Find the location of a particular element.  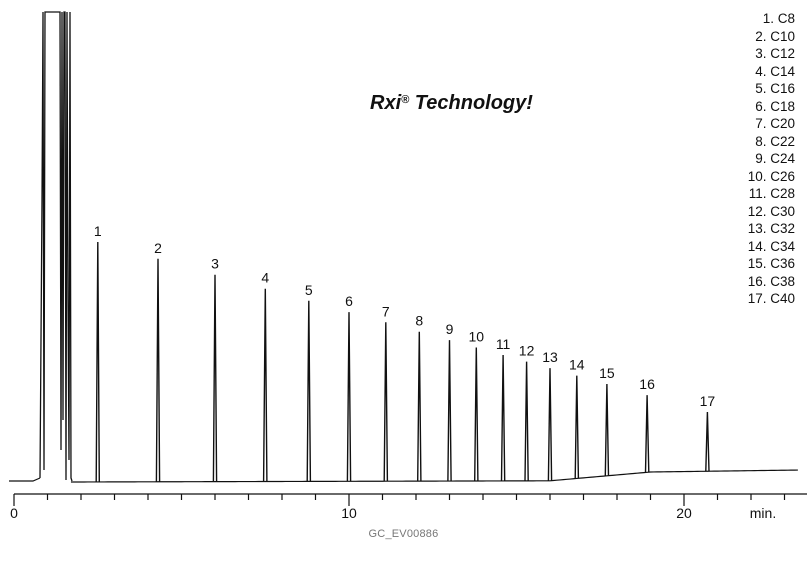

peak-label-9: 9 is located at coordinates (450, 329).